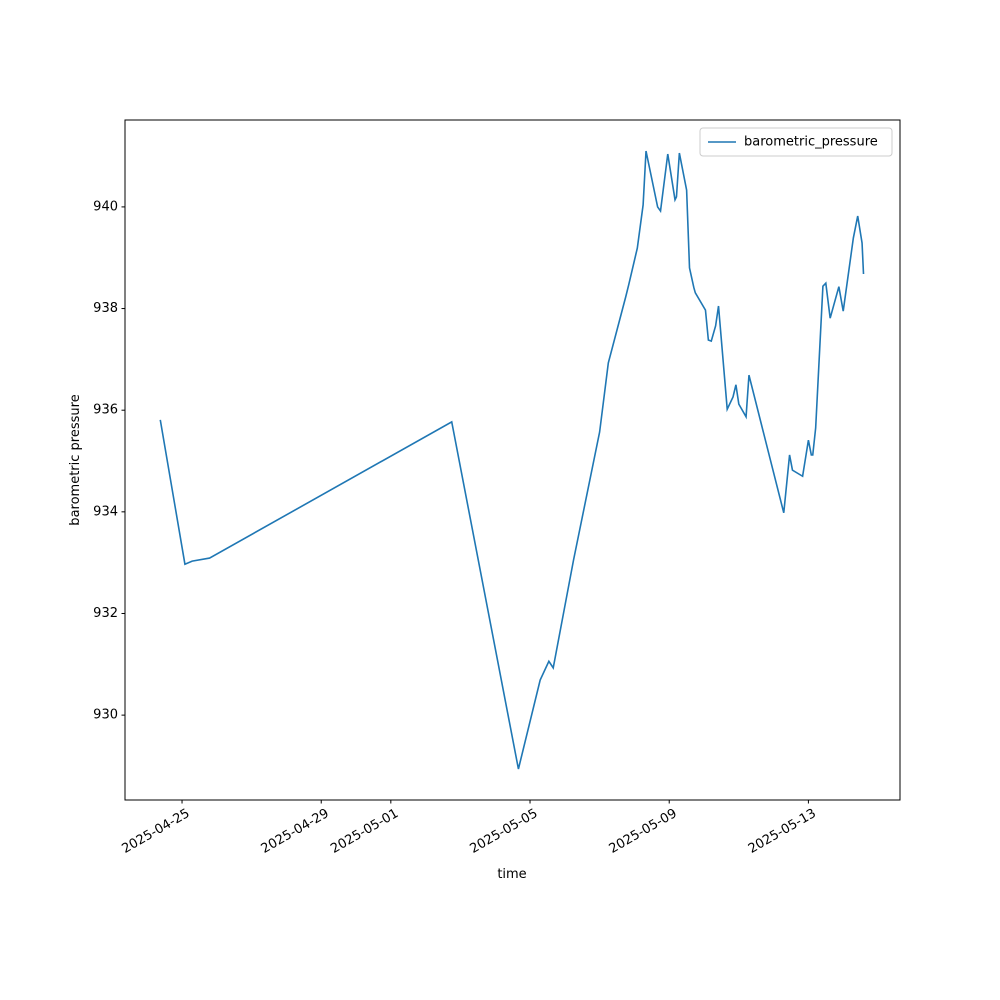  I want to click on x-tick-label: 2025-04-25, so click(155, 831).